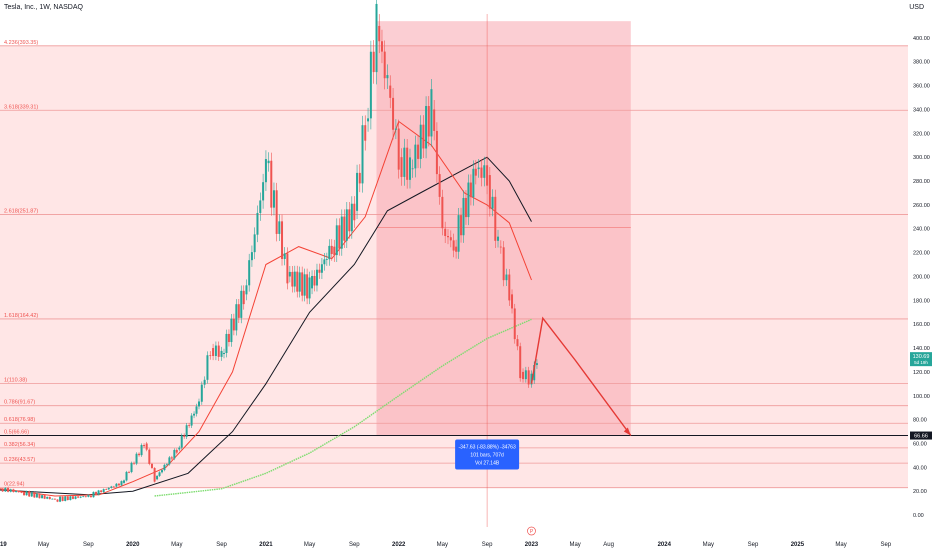 The image size is (932, 550). I want to click on last-price-tag, so click(921, 359).